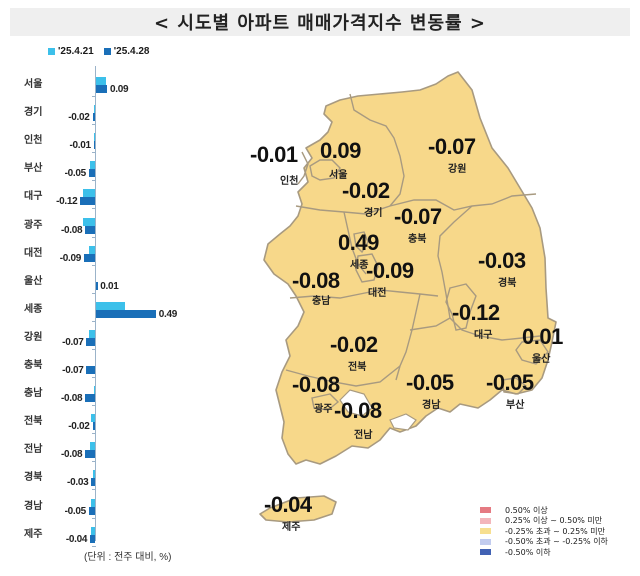  Describe the element at coordinates (100, 365) in the screenshot. I see `chart-row: 충북 -0.07` at that location.